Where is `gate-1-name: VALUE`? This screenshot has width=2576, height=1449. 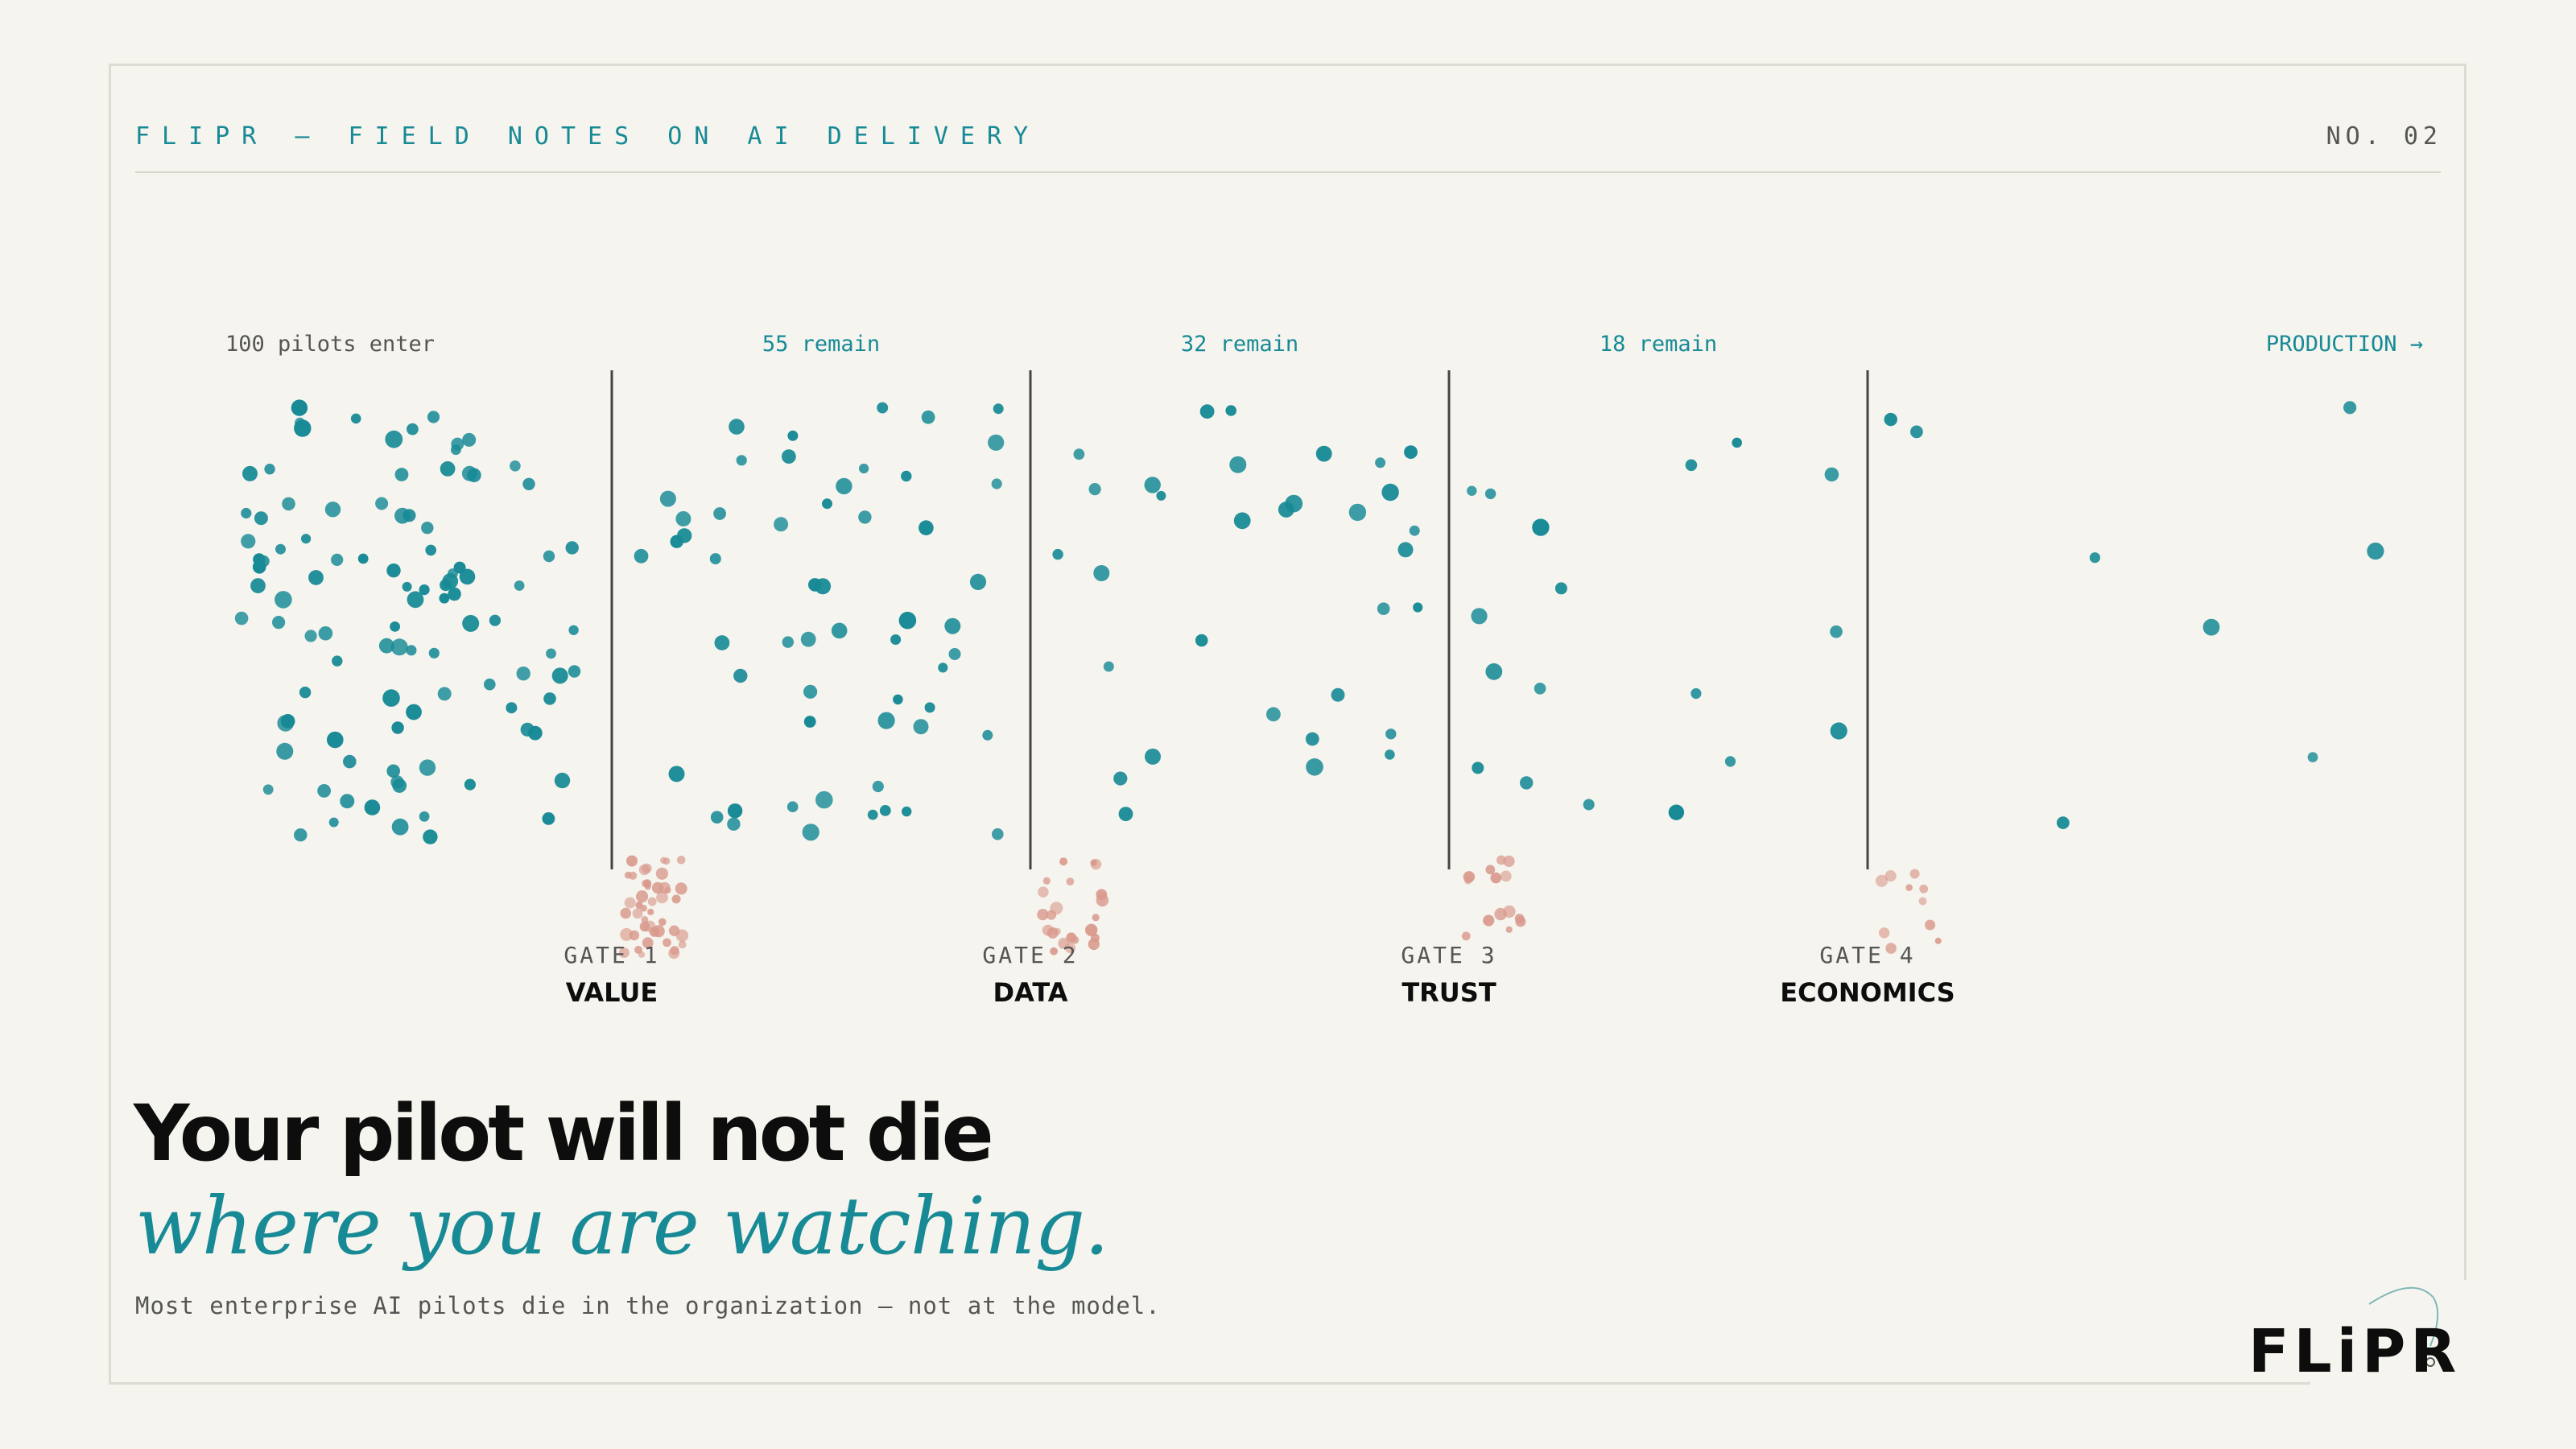
gate-1-name: VALUE is located at coordinates (612, 992).